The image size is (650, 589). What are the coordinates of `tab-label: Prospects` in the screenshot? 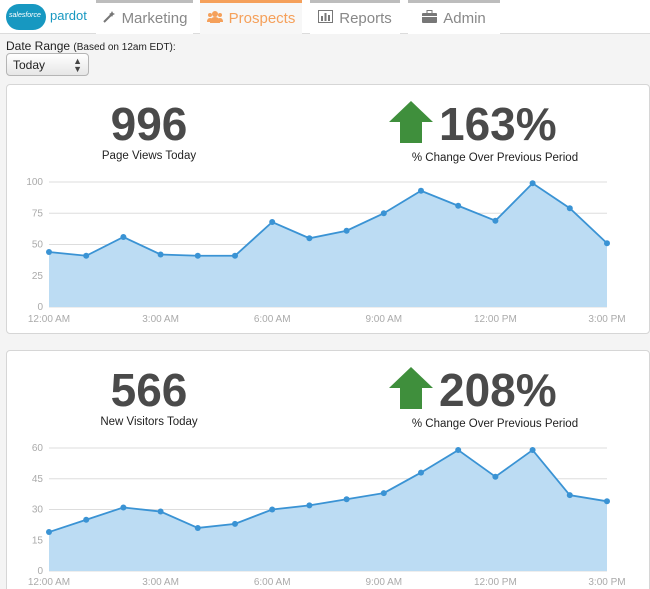 It's located at (262, 18).